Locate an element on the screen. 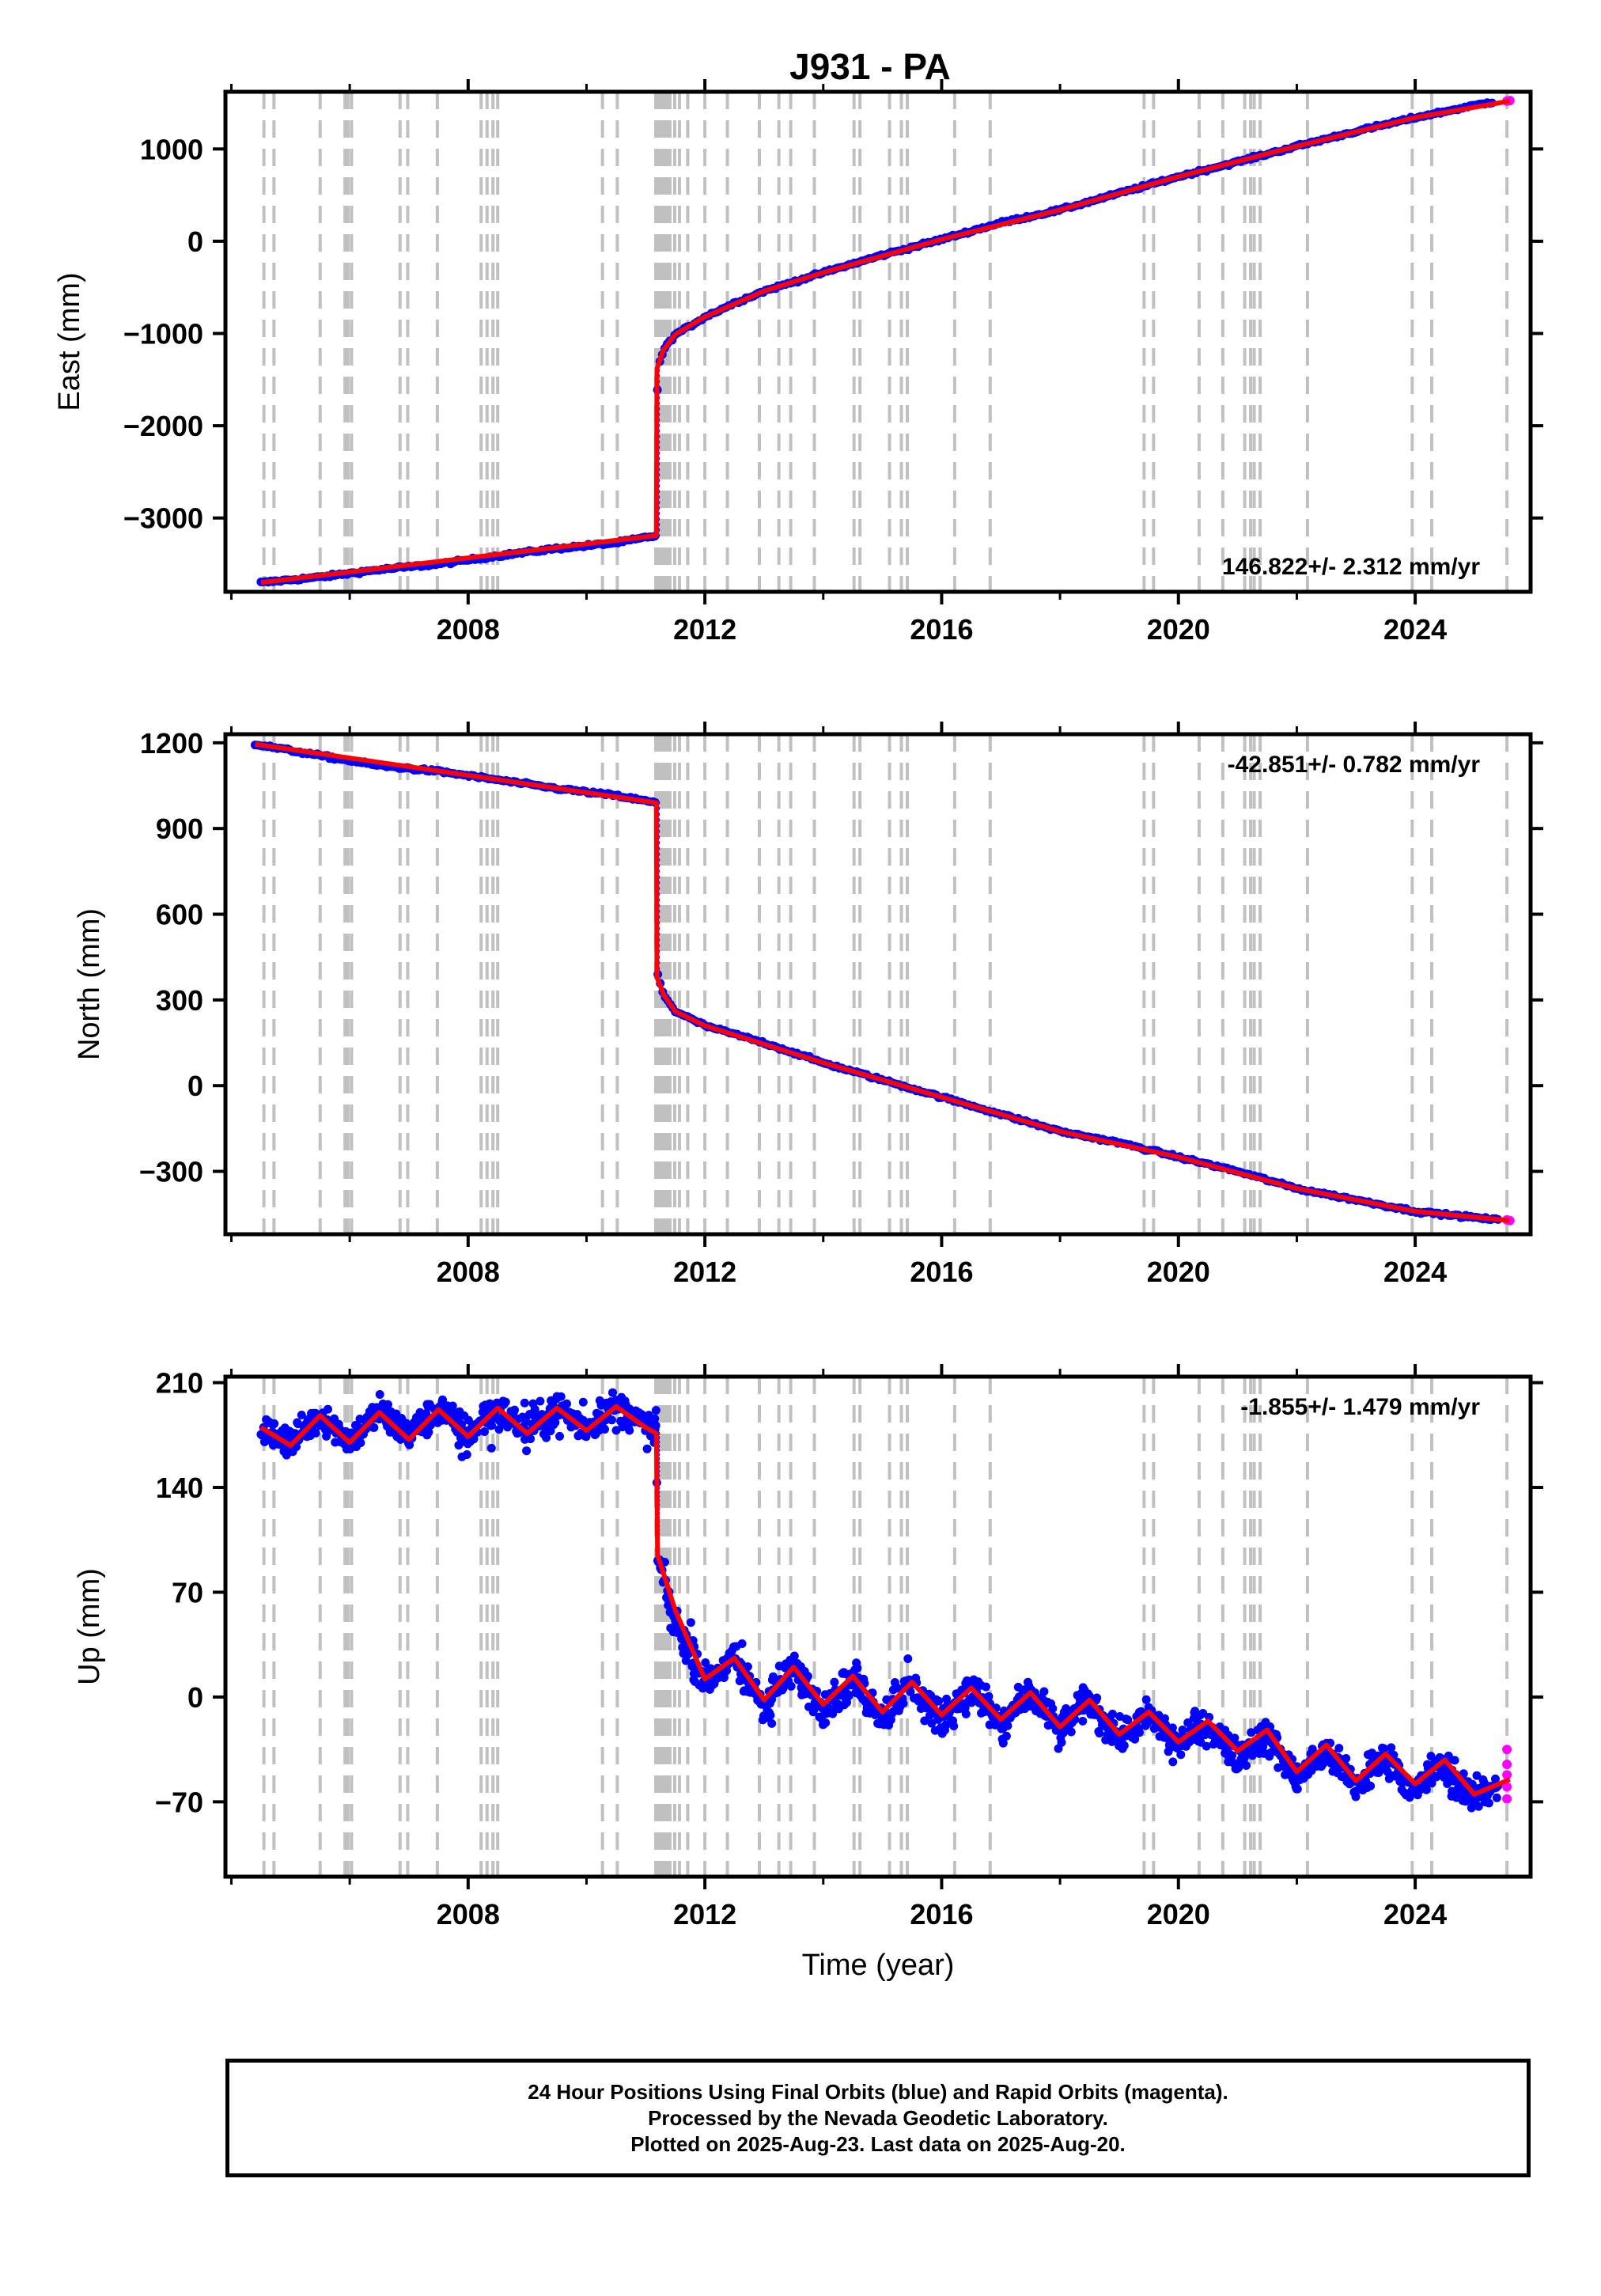 The height and width of the screenshot is (2296, 1601). x-tick-label: 2008 is located at coordinates (469, 1914).